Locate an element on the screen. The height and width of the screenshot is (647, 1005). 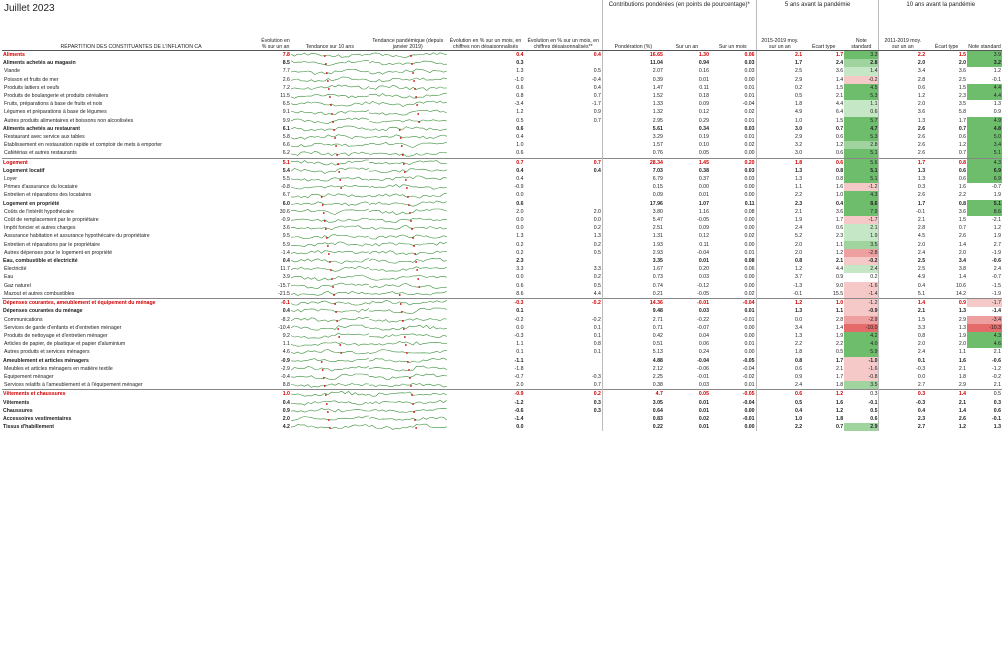
mom-sa-value: 0.8 is located at coordinates (597, 344).